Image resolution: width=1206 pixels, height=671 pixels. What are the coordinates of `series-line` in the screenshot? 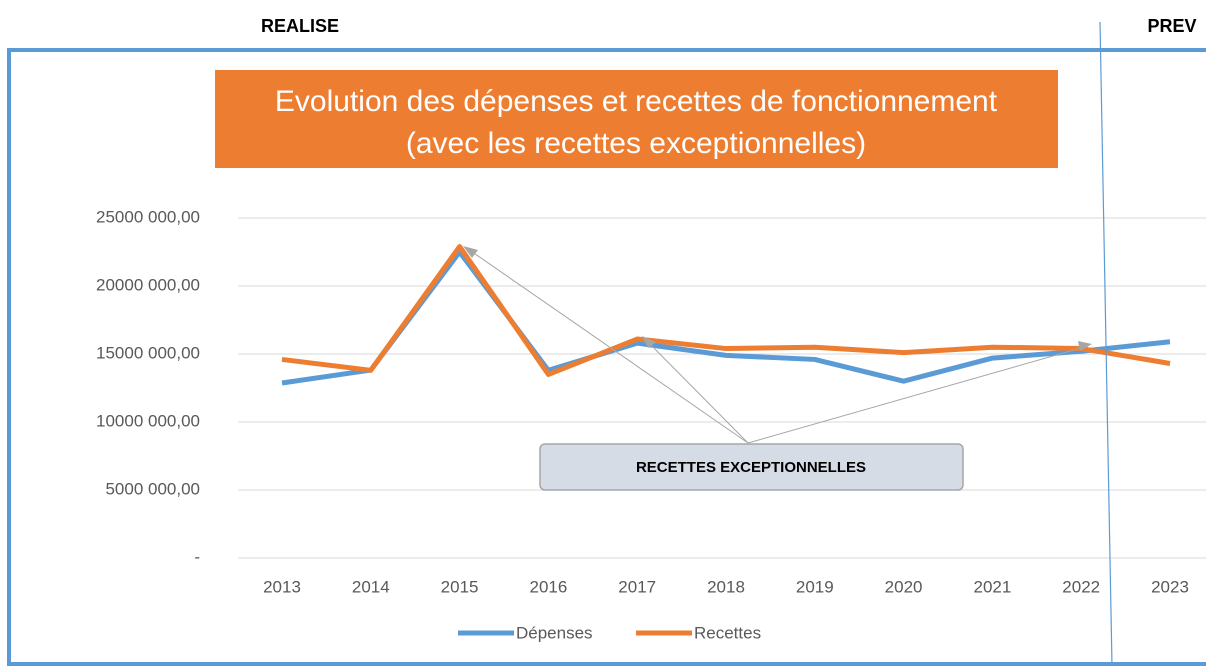 It's located at (726, 310).